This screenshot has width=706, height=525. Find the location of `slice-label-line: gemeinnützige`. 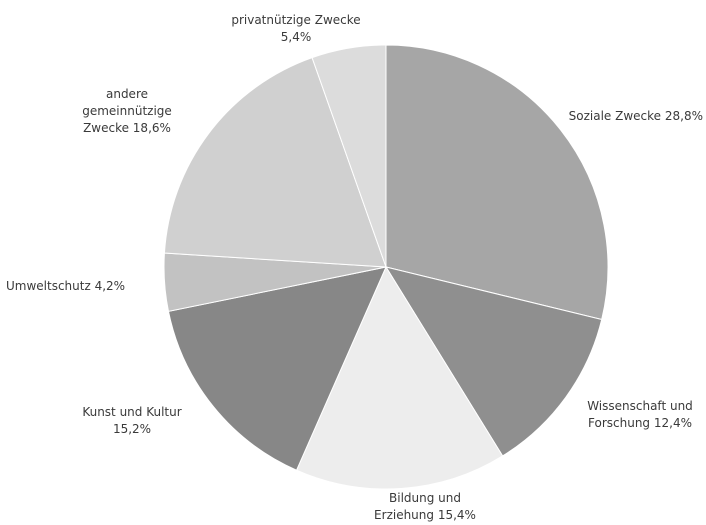

slice-label-line: gemeinnützige is located at coordinates (127, 111).